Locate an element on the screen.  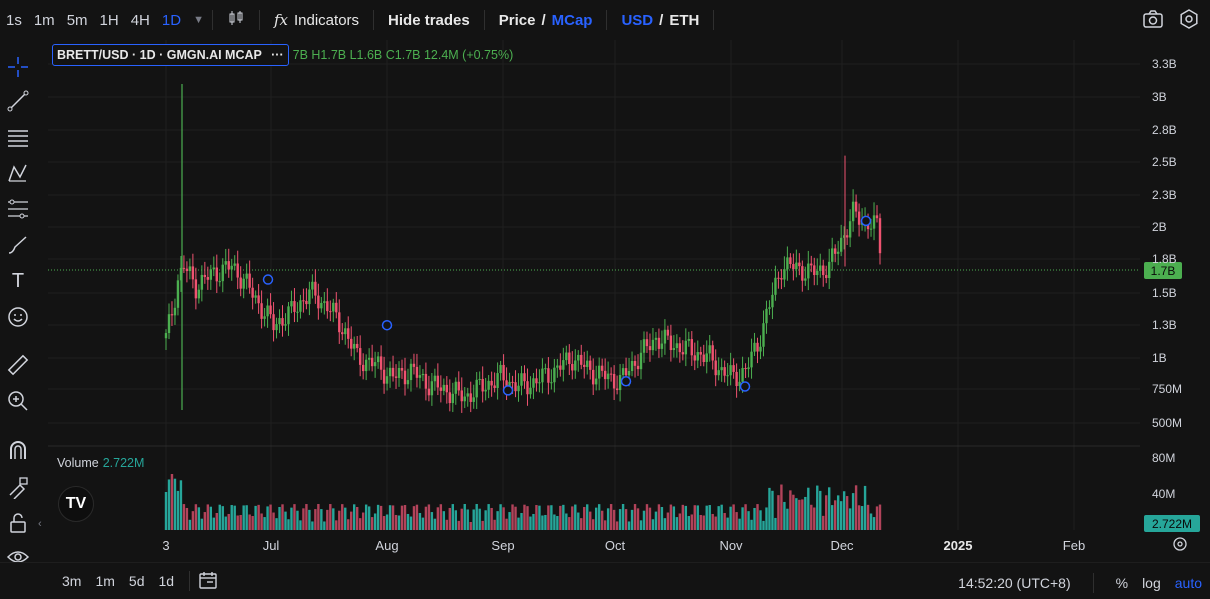
time-axis: 3 Jul Aug Sep Oct Nov Dec 2025 Feb is located at coordinates (617, 544).